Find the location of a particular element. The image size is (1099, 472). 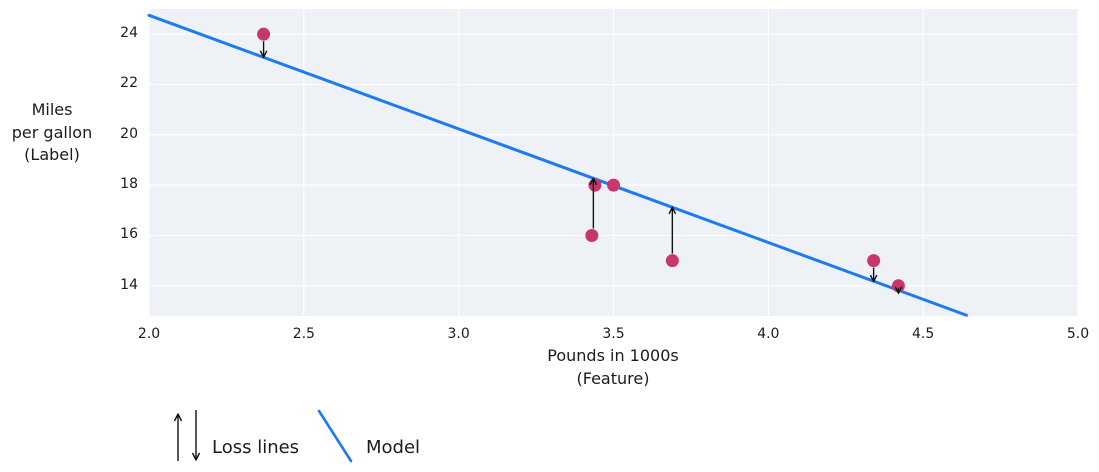

y-tick-label: 24 is located at coordinates (129, 33).